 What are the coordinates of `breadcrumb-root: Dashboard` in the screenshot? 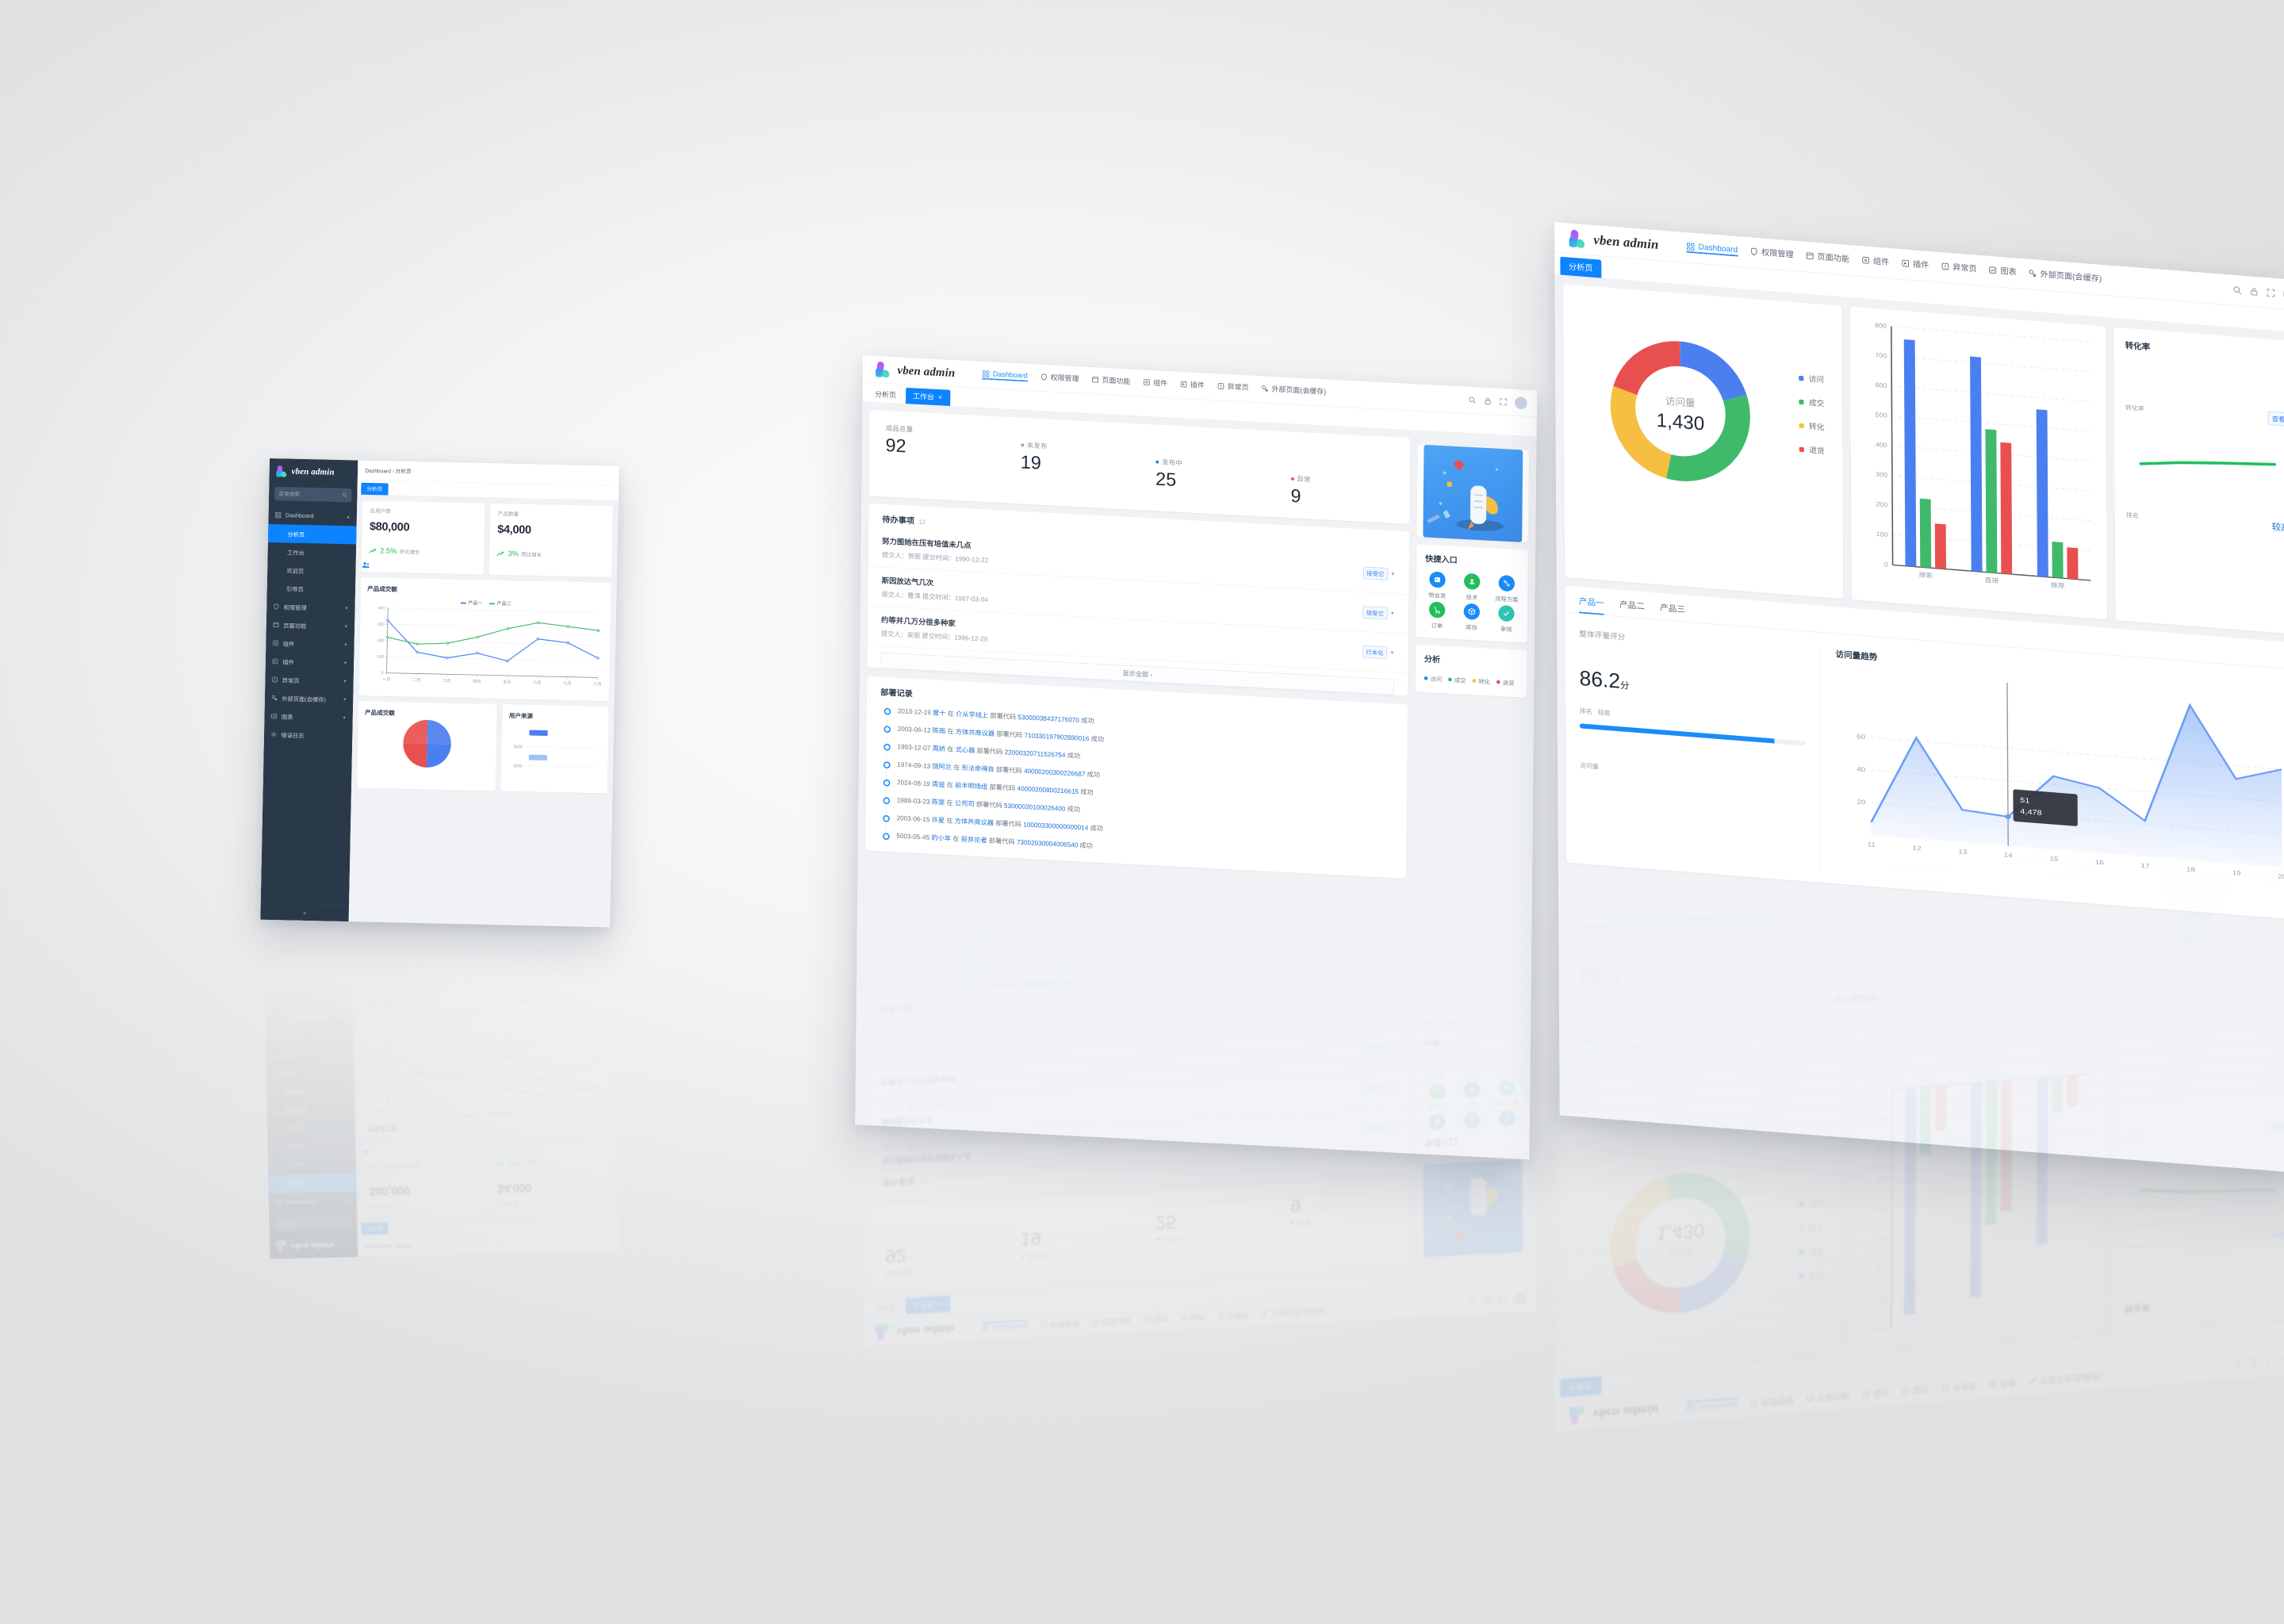 It's located at (378, 471).